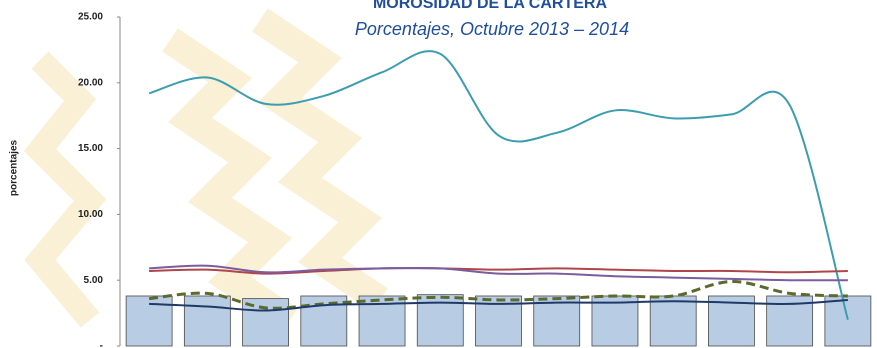 Image resolution: width=877 pixels, height=348 pixels. What do you see at coordinates (492, 29) in the screenshot?
I see `chart-subtitle: Porcentajes, Octubre 2013 – 2014` at bounding box center [492, 29].